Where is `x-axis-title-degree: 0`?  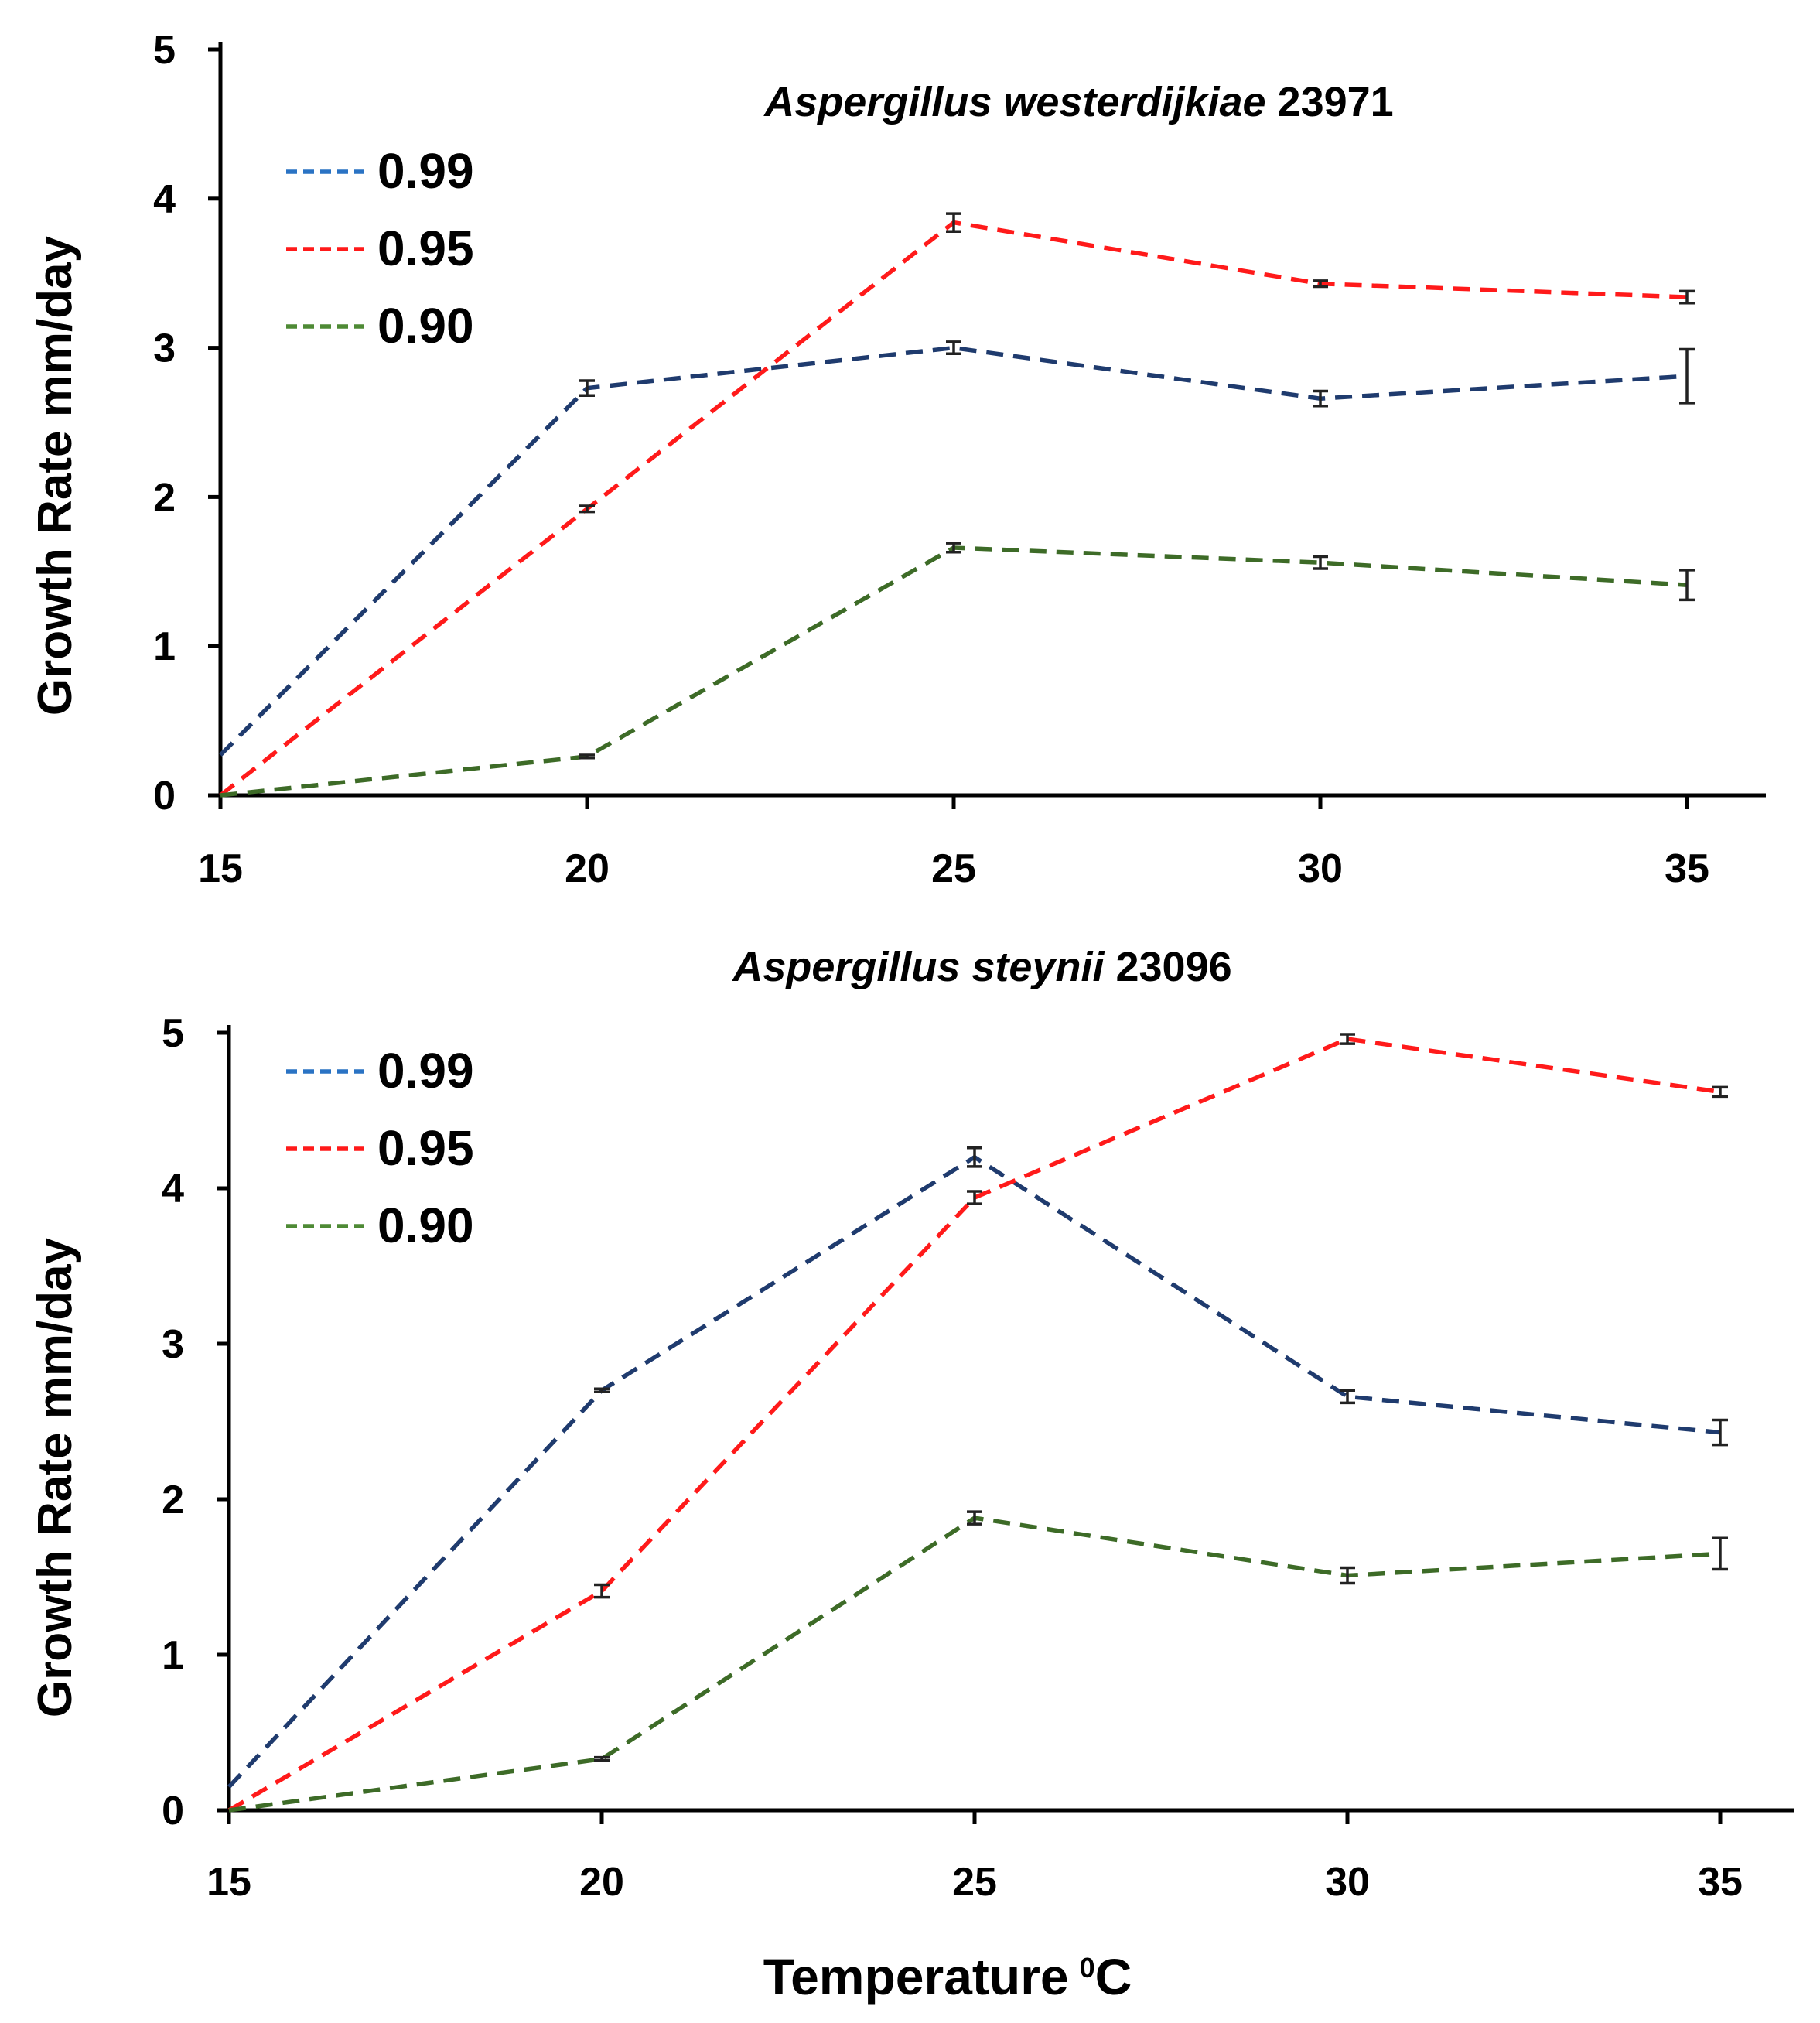
x-axis-title-degree: 0 is located at coordinates (1087, 1968).